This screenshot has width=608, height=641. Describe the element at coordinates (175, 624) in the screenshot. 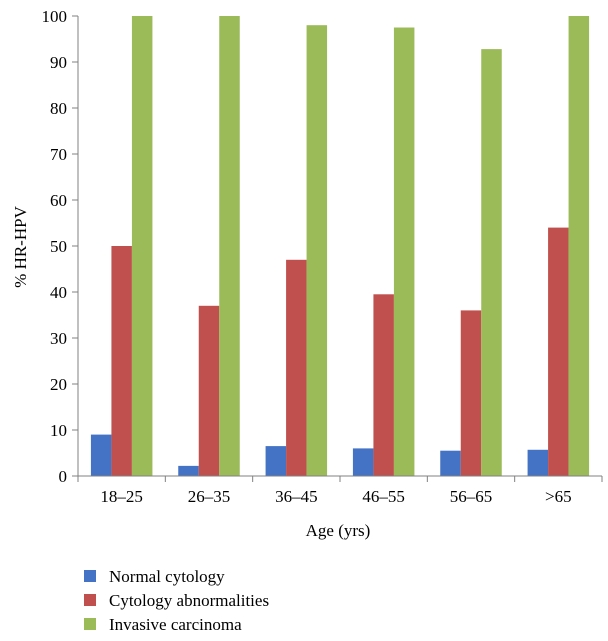

I see `legend-label: Invasive carcinoma` at that location.